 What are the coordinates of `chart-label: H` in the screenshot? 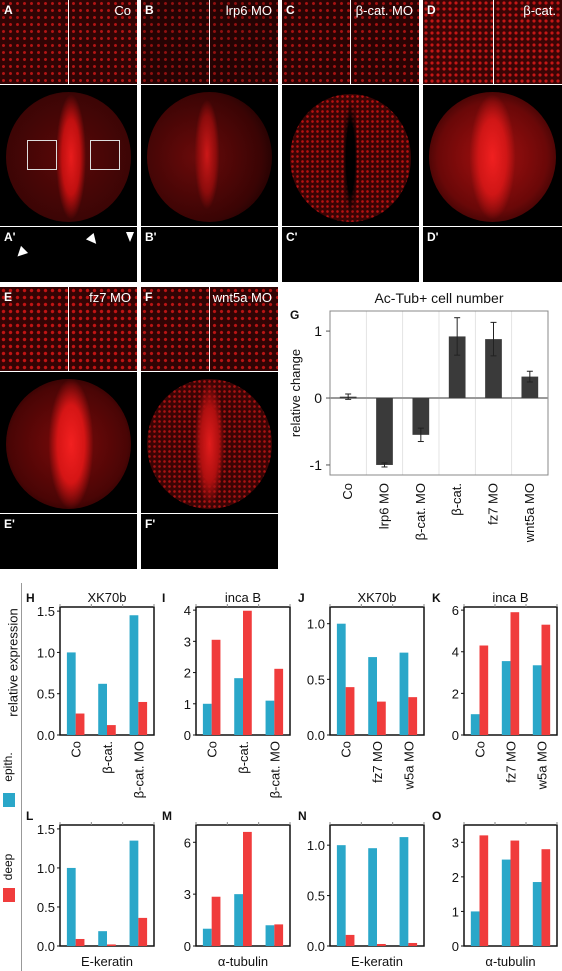 It's located at (30, 598).